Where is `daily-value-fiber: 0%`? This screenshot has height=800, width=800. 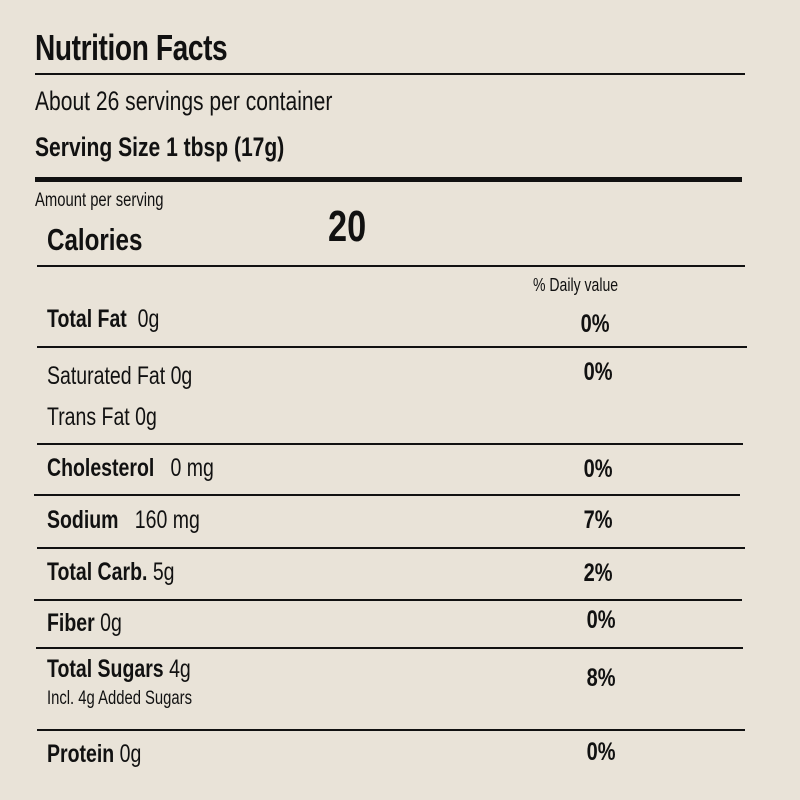
daily-value-fiber: 0% is located at coordinates (601, 620).